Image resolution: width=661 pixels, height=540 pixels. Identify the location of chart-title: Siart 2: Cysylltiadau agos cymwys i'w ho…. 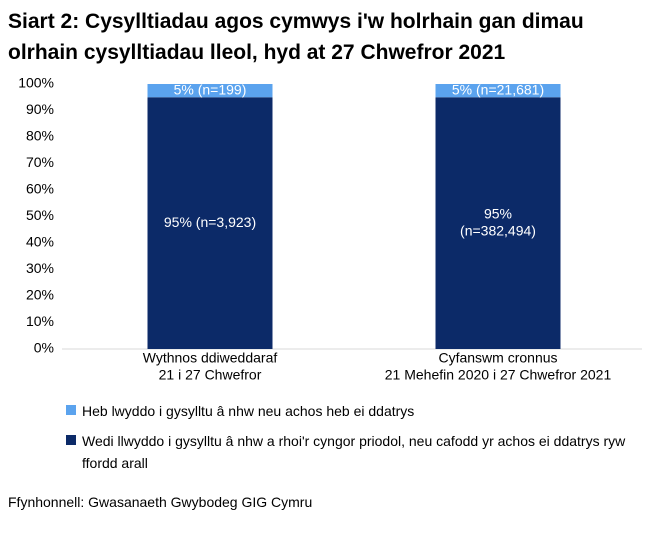
(296, 37).